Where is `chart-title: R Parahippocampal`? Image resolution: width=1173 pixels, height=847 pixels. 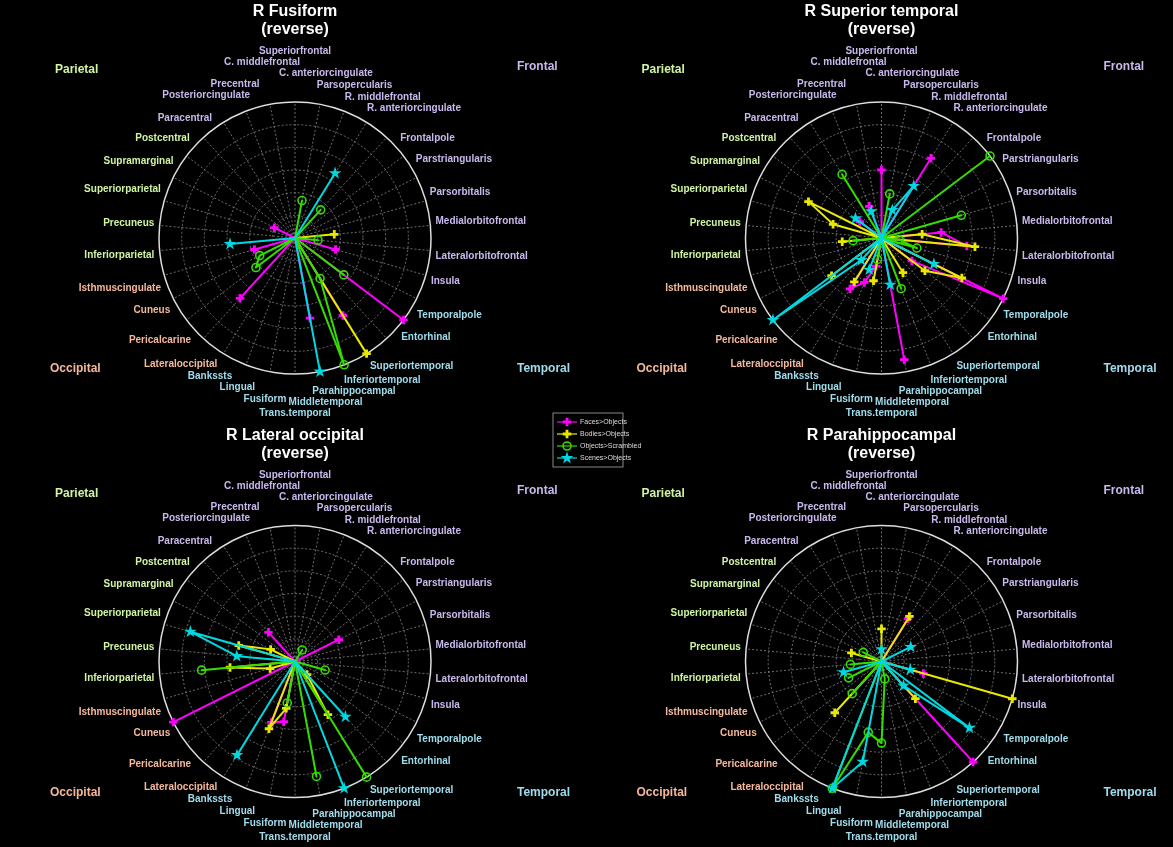 chart-title: R Parahippocampal is located at coordinates (881, 434).